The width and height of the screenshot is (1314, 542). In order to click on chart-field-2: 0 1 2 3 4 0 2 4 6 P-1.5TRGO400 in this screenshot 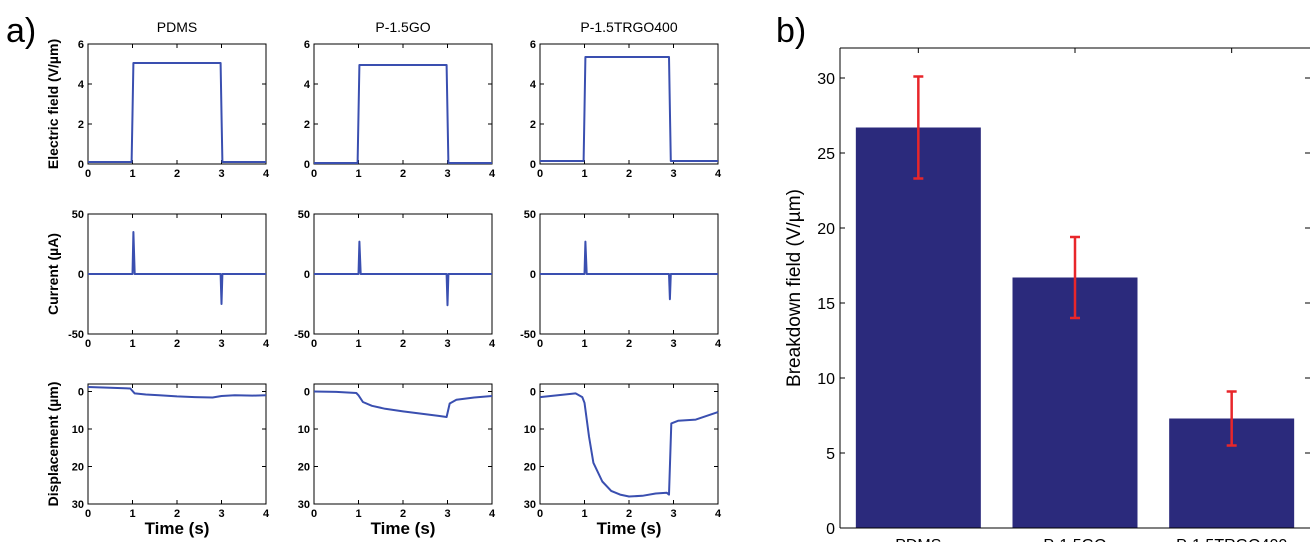, I will do `click(626, 99)`.